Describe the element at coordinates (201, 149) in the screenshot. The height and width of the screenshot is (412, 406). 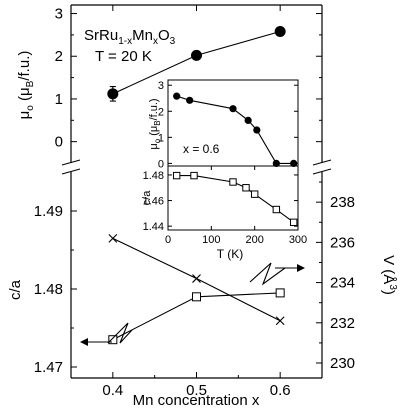
I see `inset-annotation: x = 0.6` at that location.